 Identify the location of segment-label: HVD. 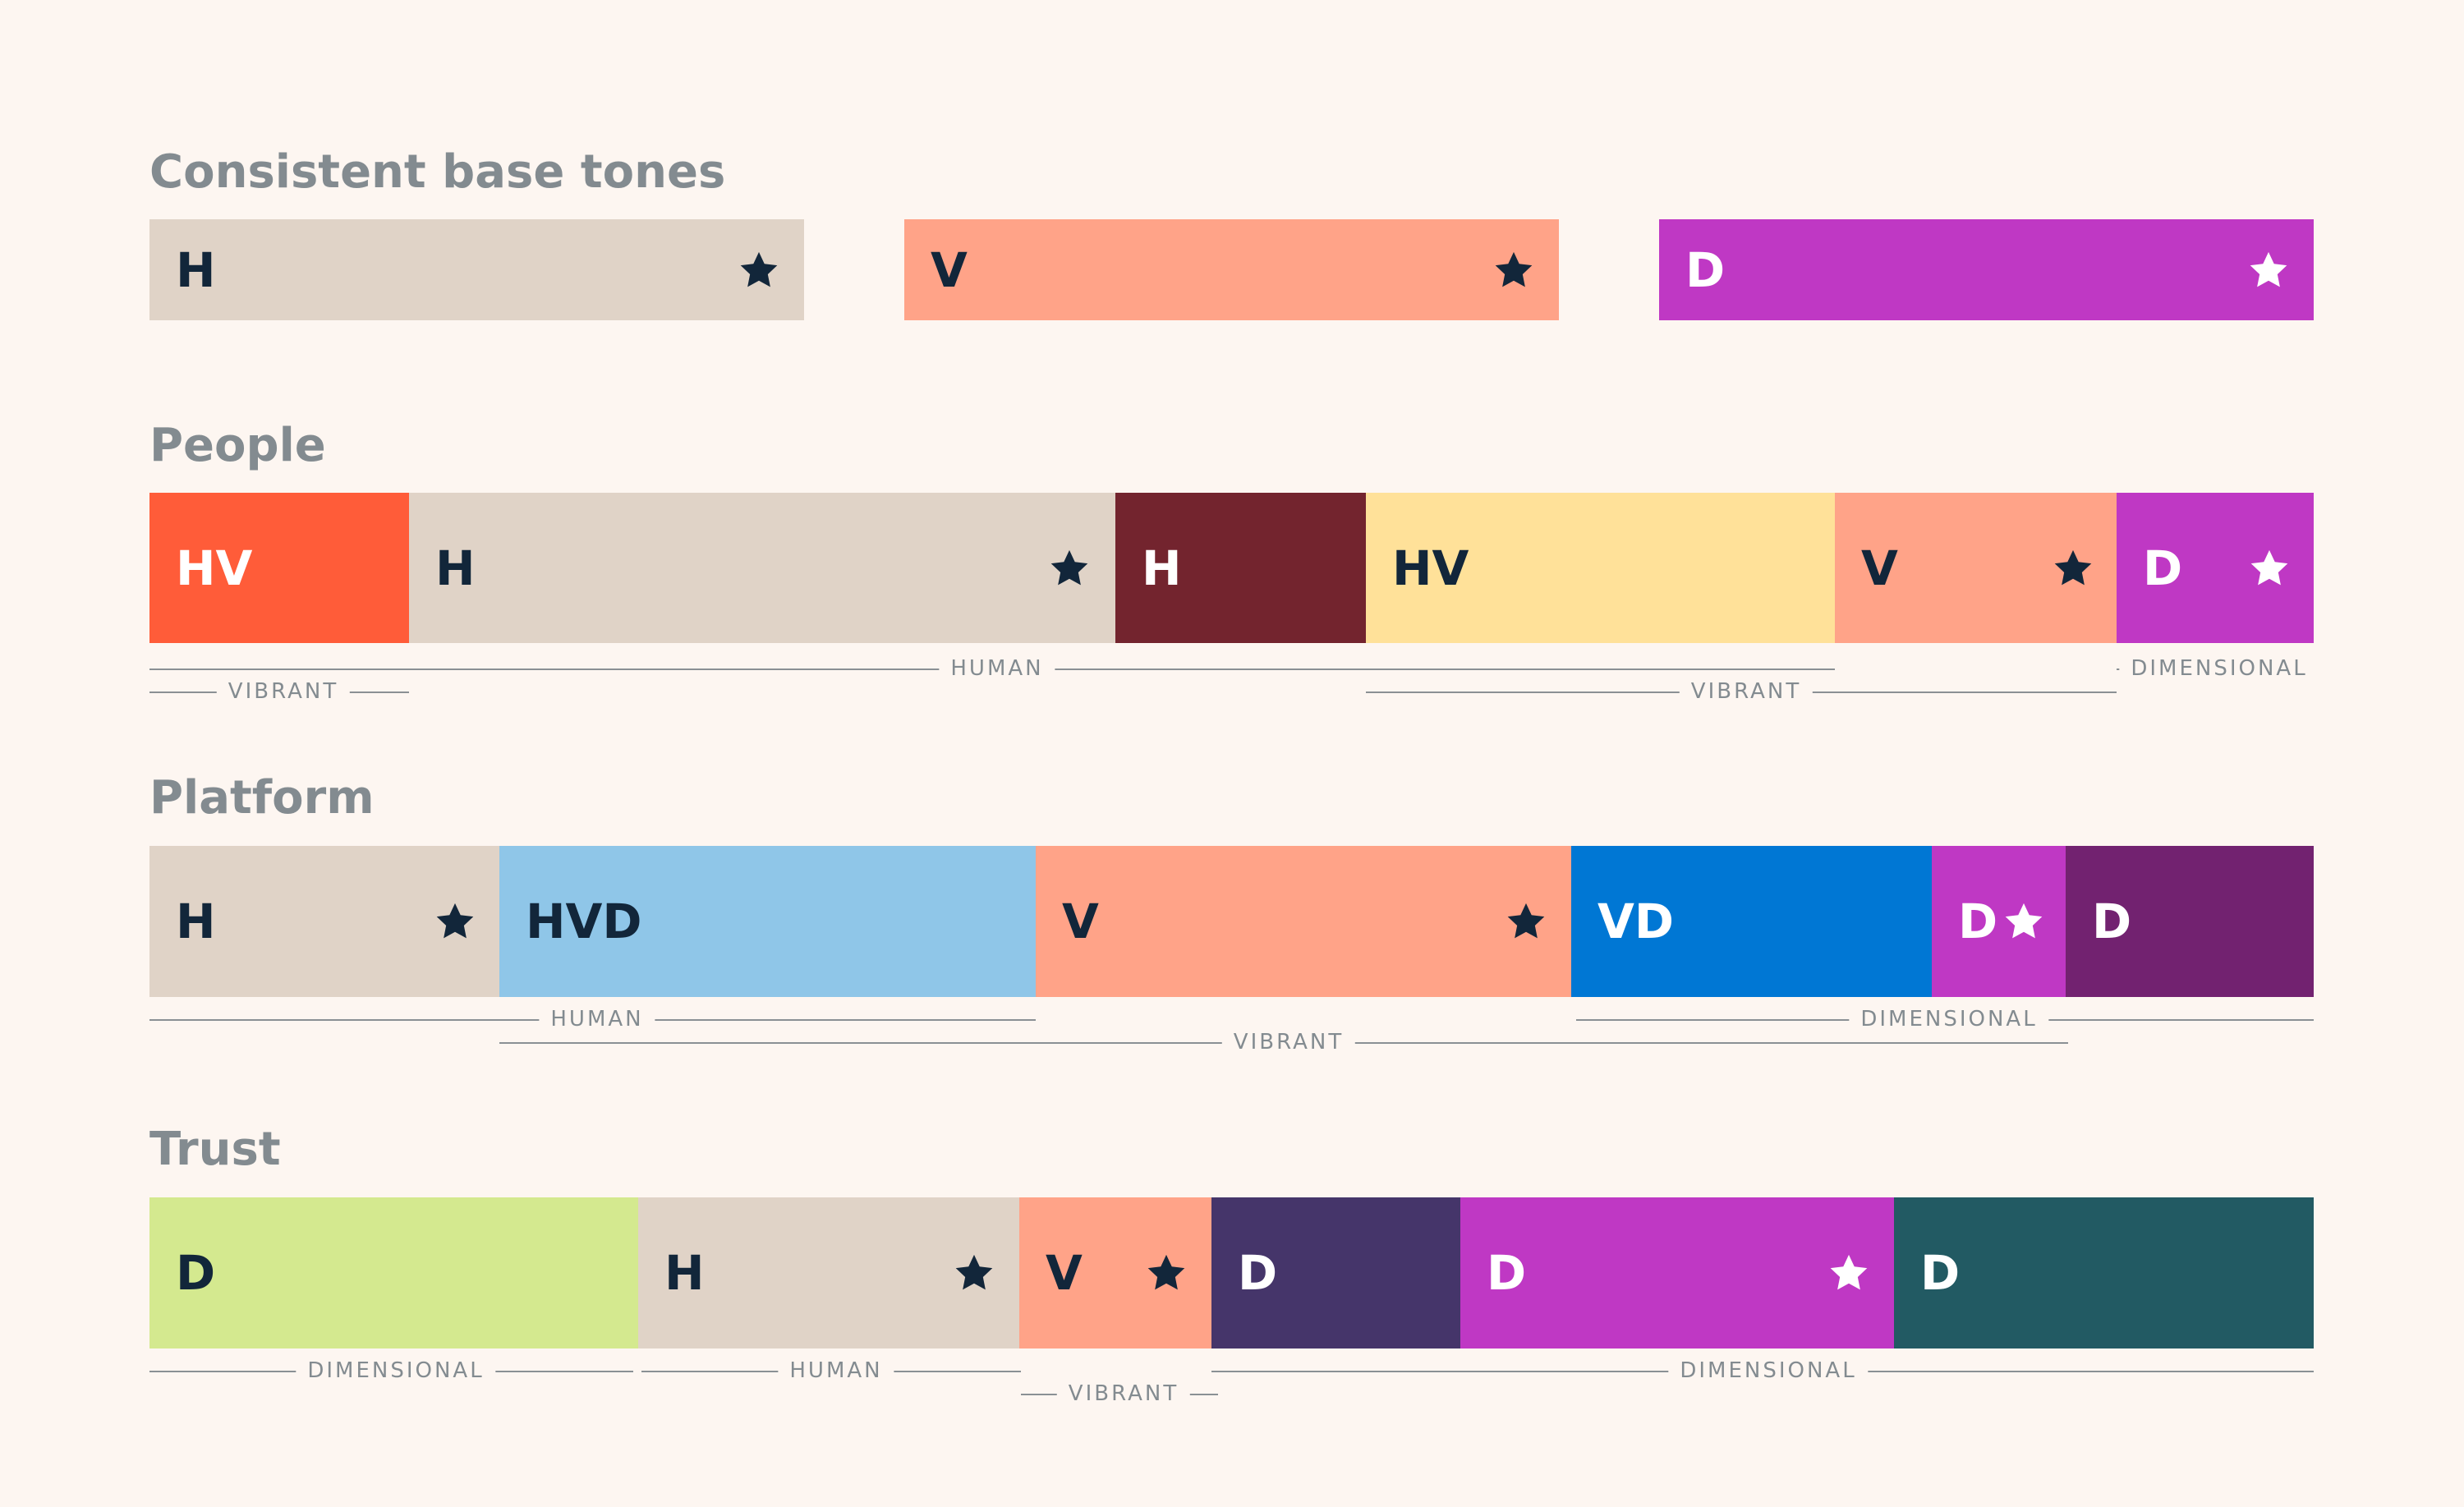
(584, 921).